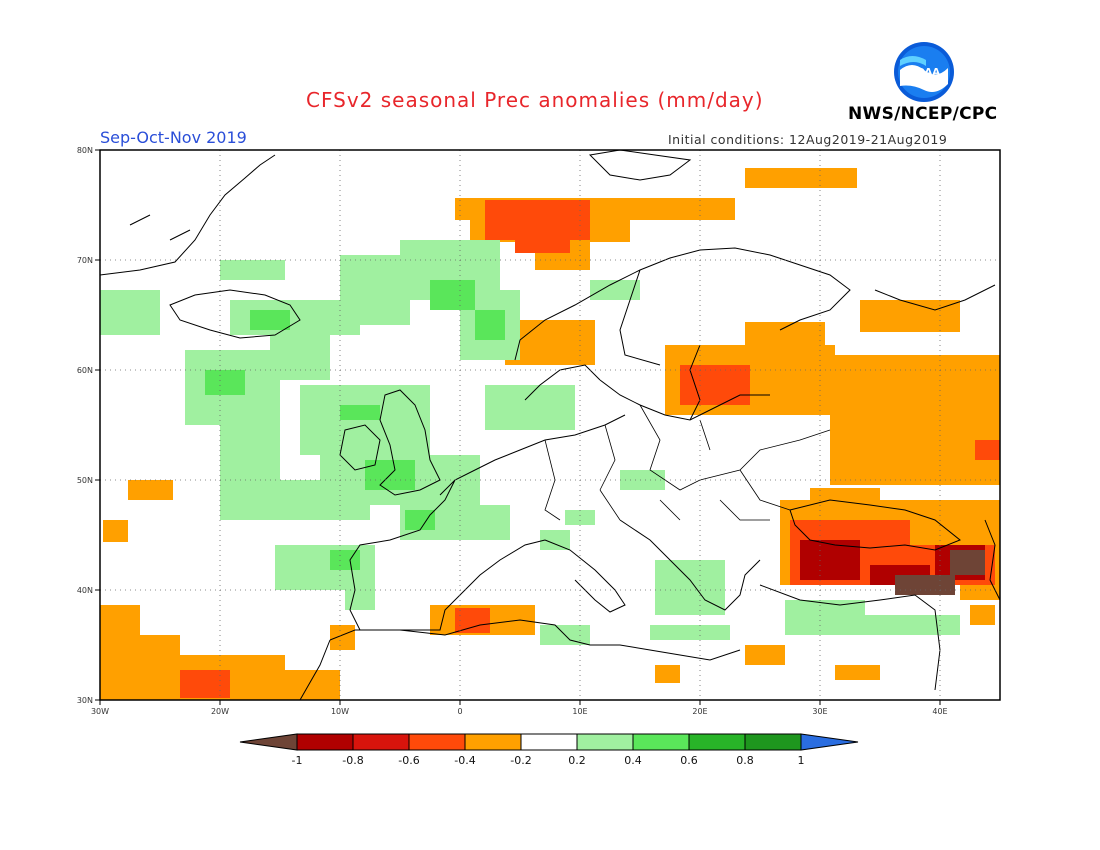  What do you see at coordinates (923, 114) in the screenshot?
I see `organization-label: NWS/NCEP/CPC` at bounding box center [923, 114].